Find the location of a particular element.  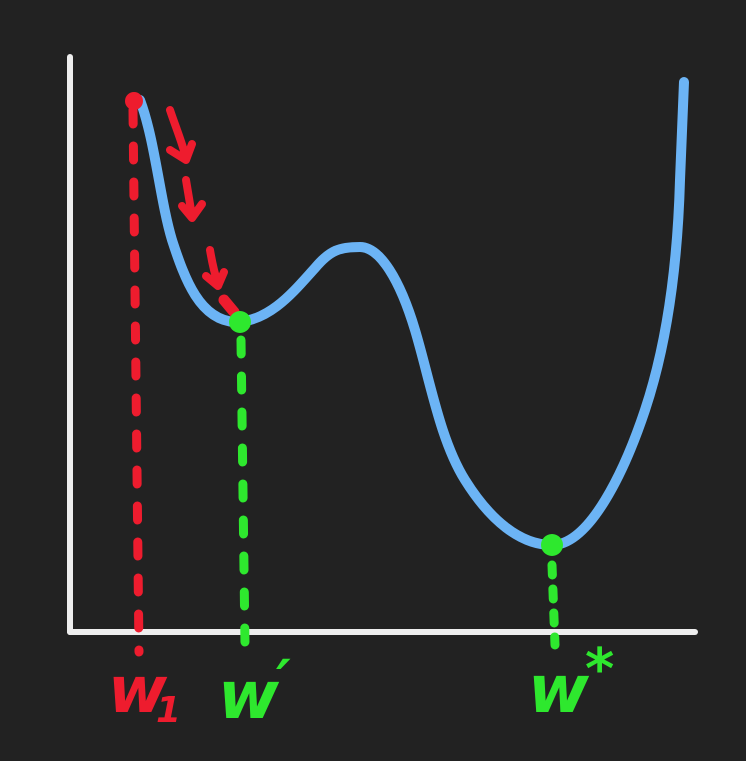

label-w-prime-base: w is located at coordinates (249, 695).